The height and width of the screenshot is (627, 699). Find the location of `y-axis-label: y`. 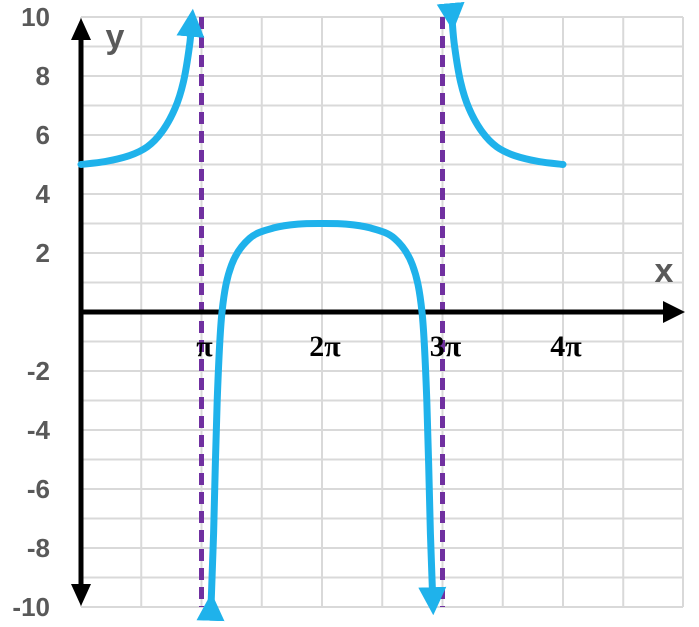

y-axis-label: y is located at coordinates (115, 37).